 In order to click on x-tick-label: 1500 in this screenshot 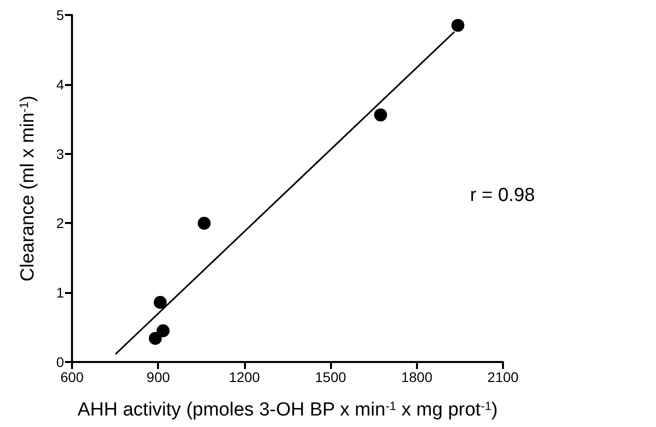, I will do `click(330, 377)`.